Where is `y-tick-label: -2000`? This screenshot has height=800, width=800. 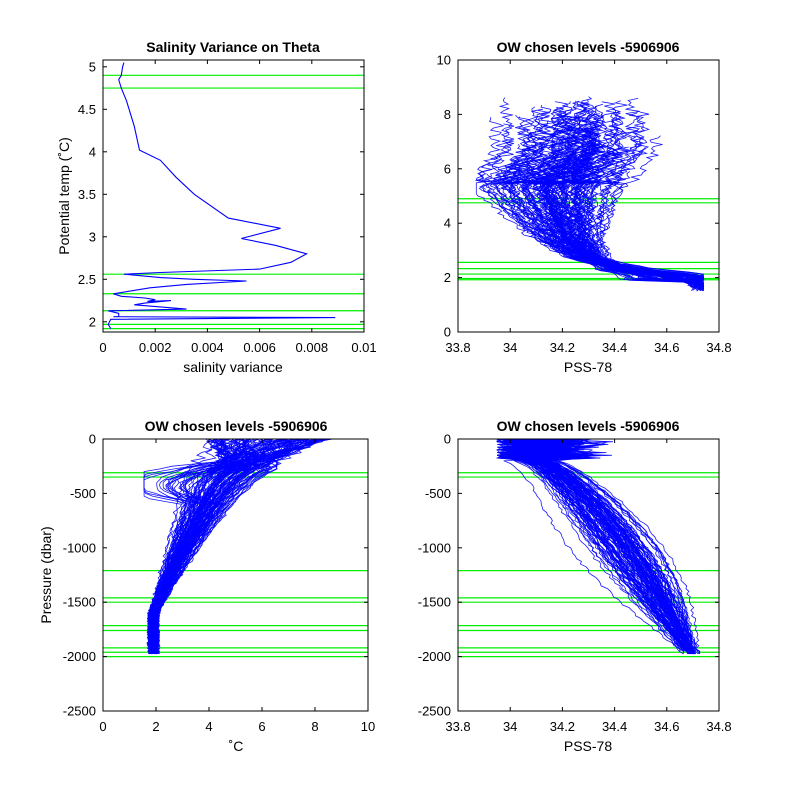
y-tick-label: -2000 is located at coordinates (79, 656).